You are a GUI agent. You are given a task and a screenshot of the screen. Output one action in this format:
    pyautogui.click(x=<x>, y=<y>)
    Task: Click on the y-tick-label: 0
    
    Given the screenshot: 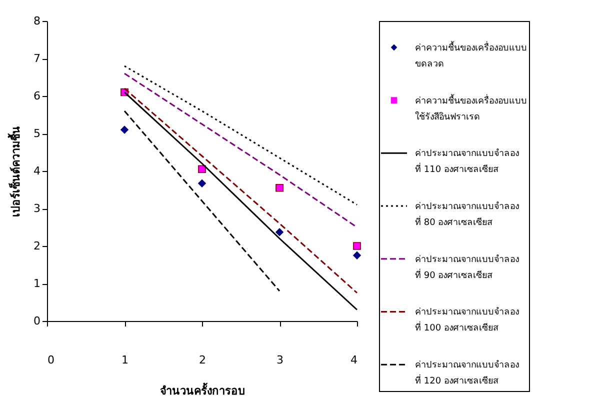 What is the action you would take?
    pyautogui.click(x=37, y=321)
    